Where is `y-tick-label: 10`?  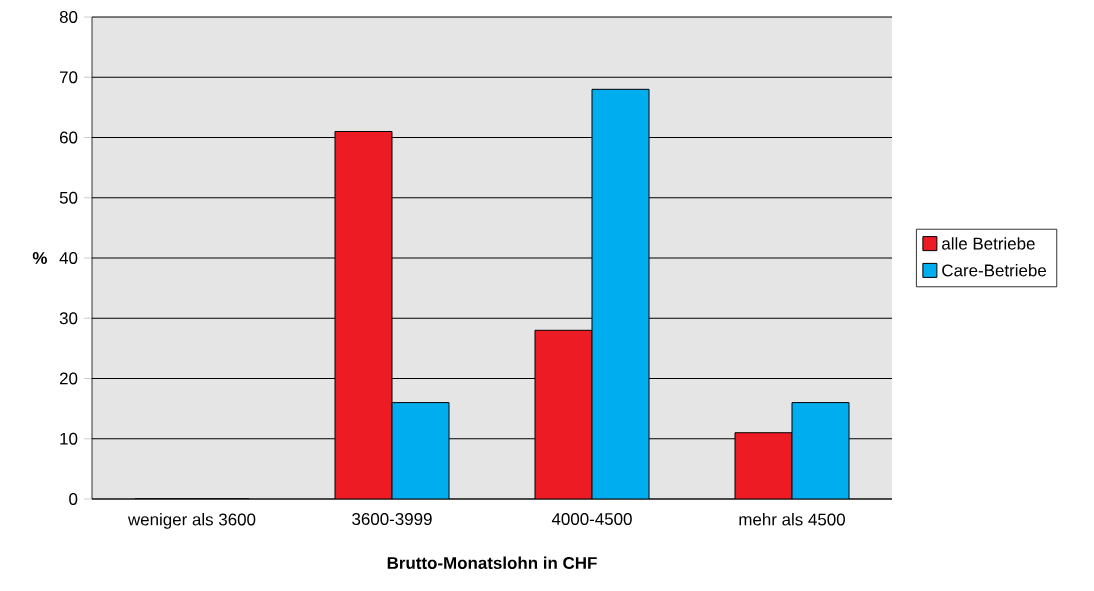 y-tick-label: 10 is located at coordinates (69, 438).